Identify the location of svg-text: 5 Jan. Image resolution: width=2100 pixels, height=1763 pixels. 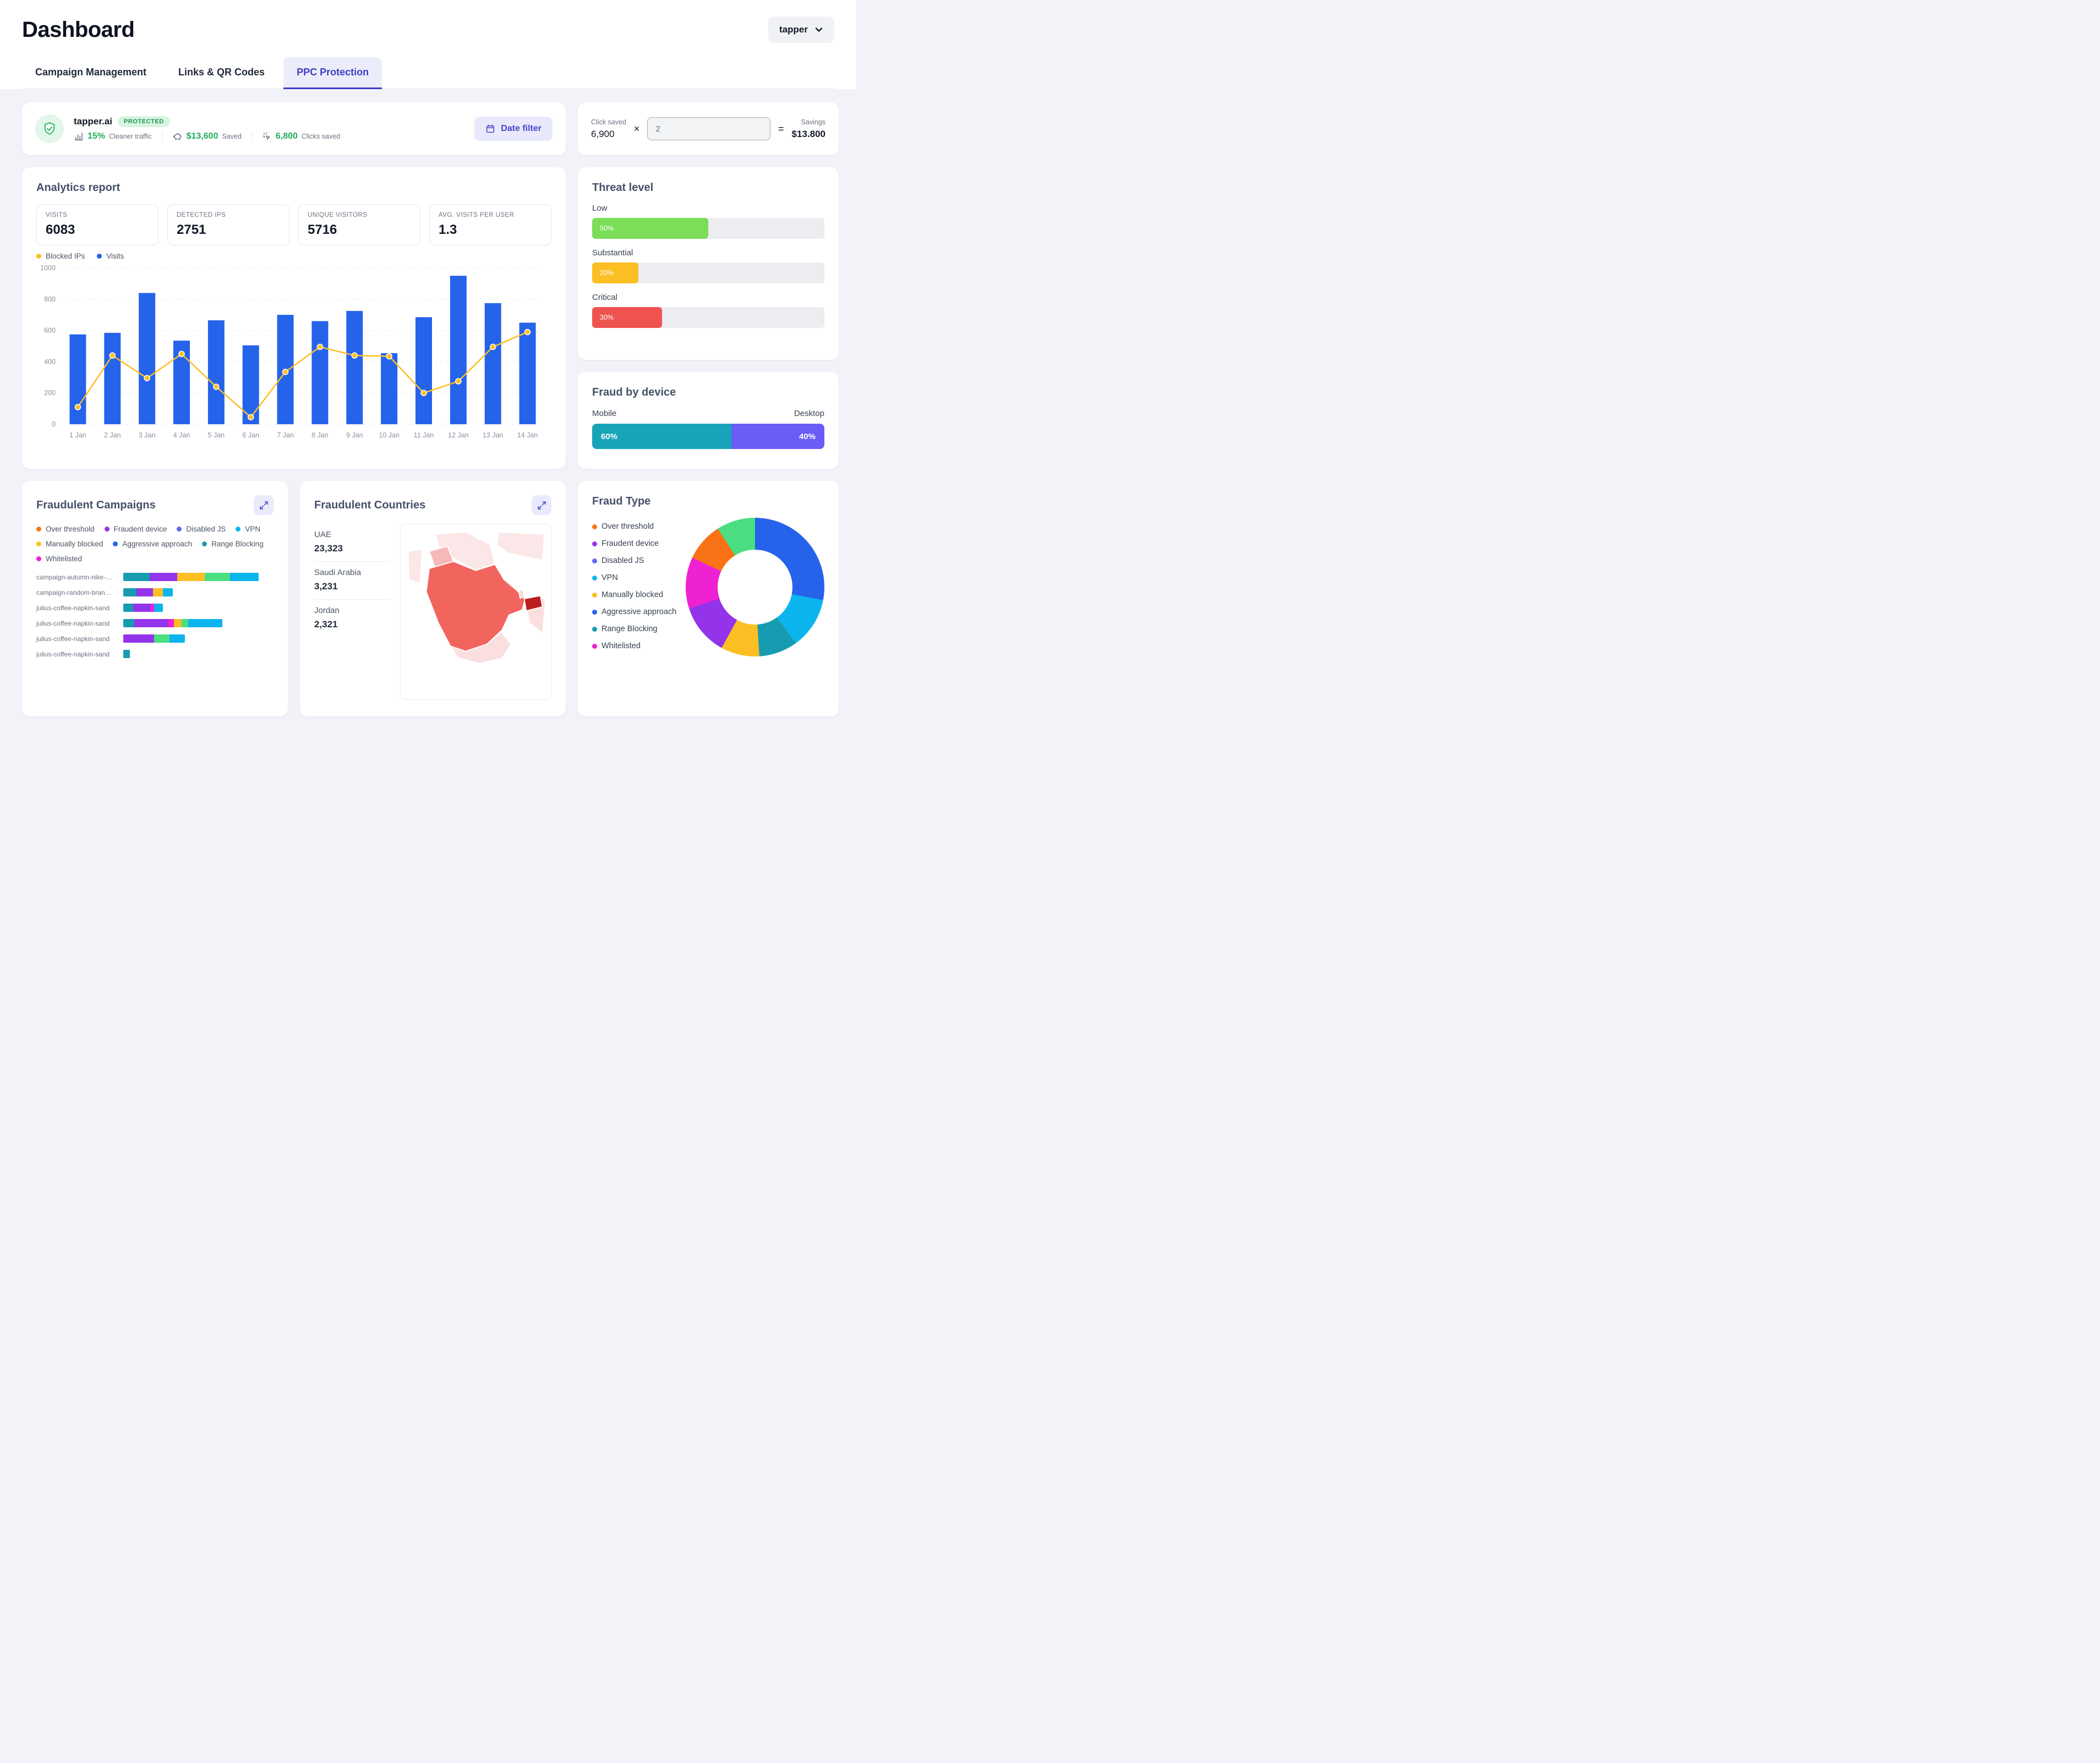
(216, 435).